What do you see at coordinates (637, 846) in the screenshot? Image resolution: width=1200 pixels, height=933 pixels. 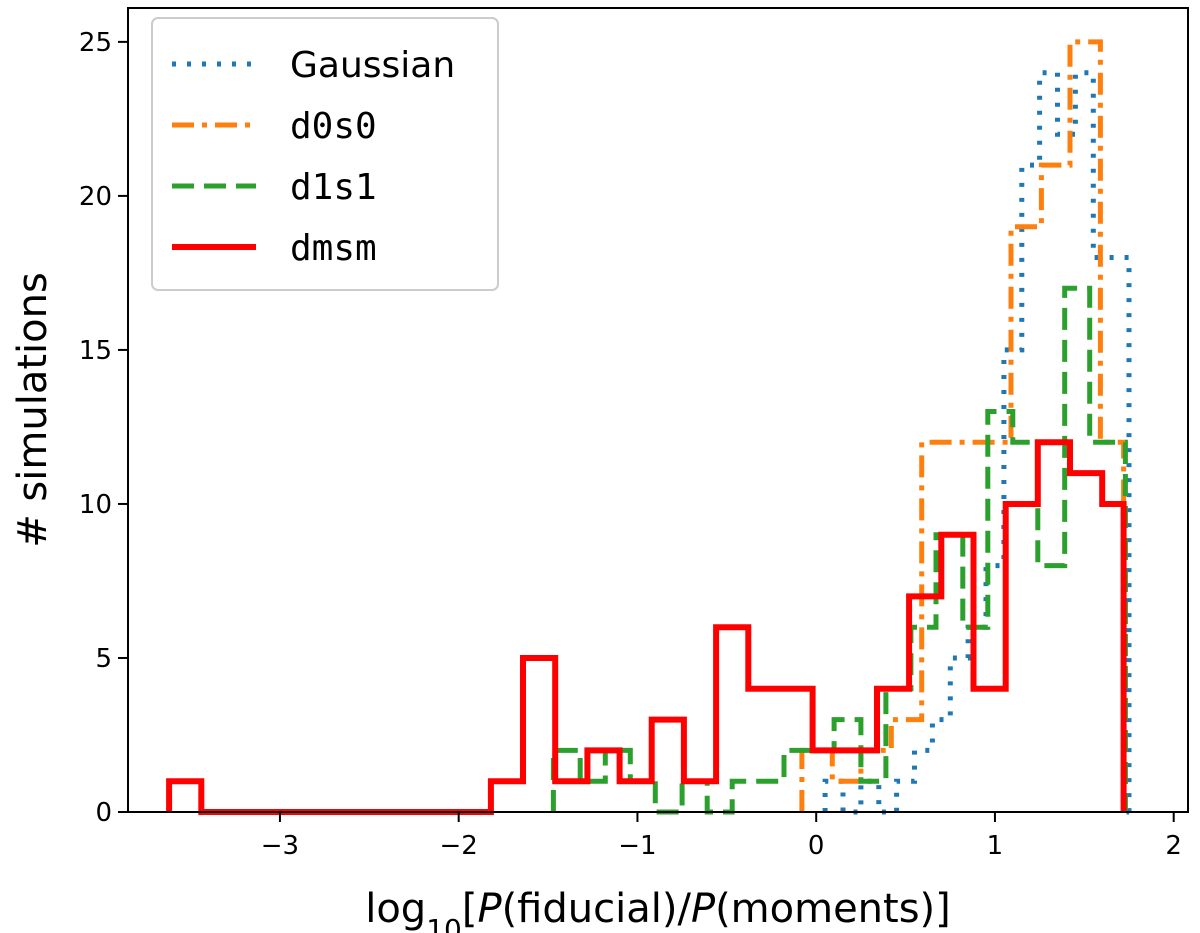 I see `x-tick-label: −1` at bounding box center [637, 846].